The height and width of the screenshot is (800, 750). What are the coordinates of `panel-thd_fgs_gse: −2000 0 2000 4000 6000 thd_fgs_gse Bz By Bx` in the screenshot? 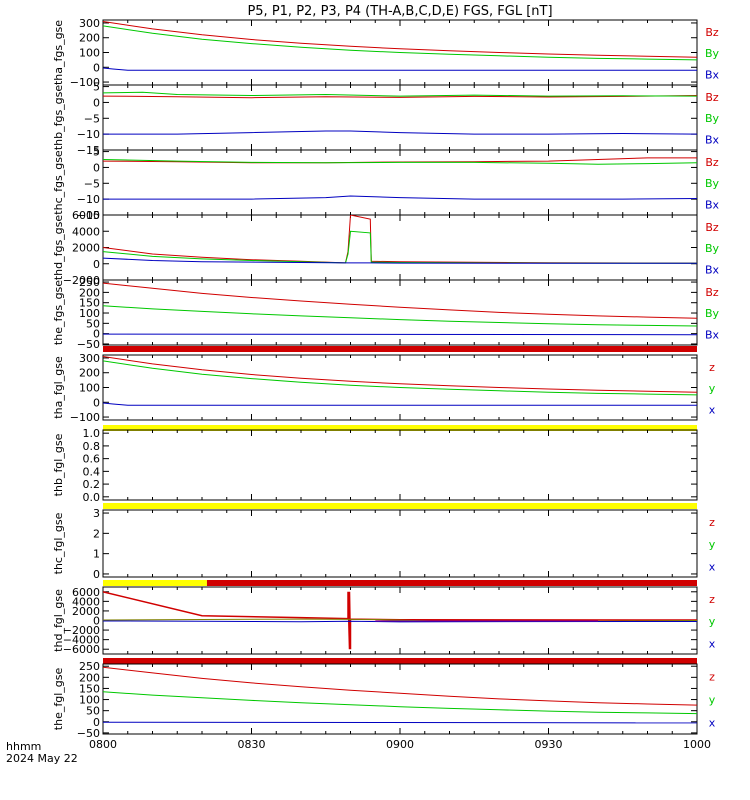 It's located at (386, 248).